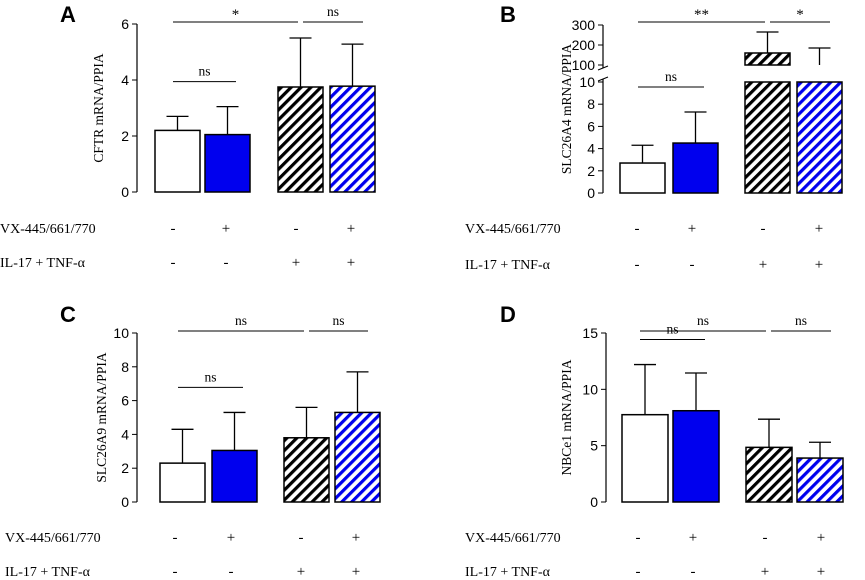 The width and height of the screenshot is (865, 580). What do you see at coordinates (101, 417) in the screenshot?
I see `y-axis-label: SLC26A9 mRNA/PPIA` at bounding box center [101, 417].